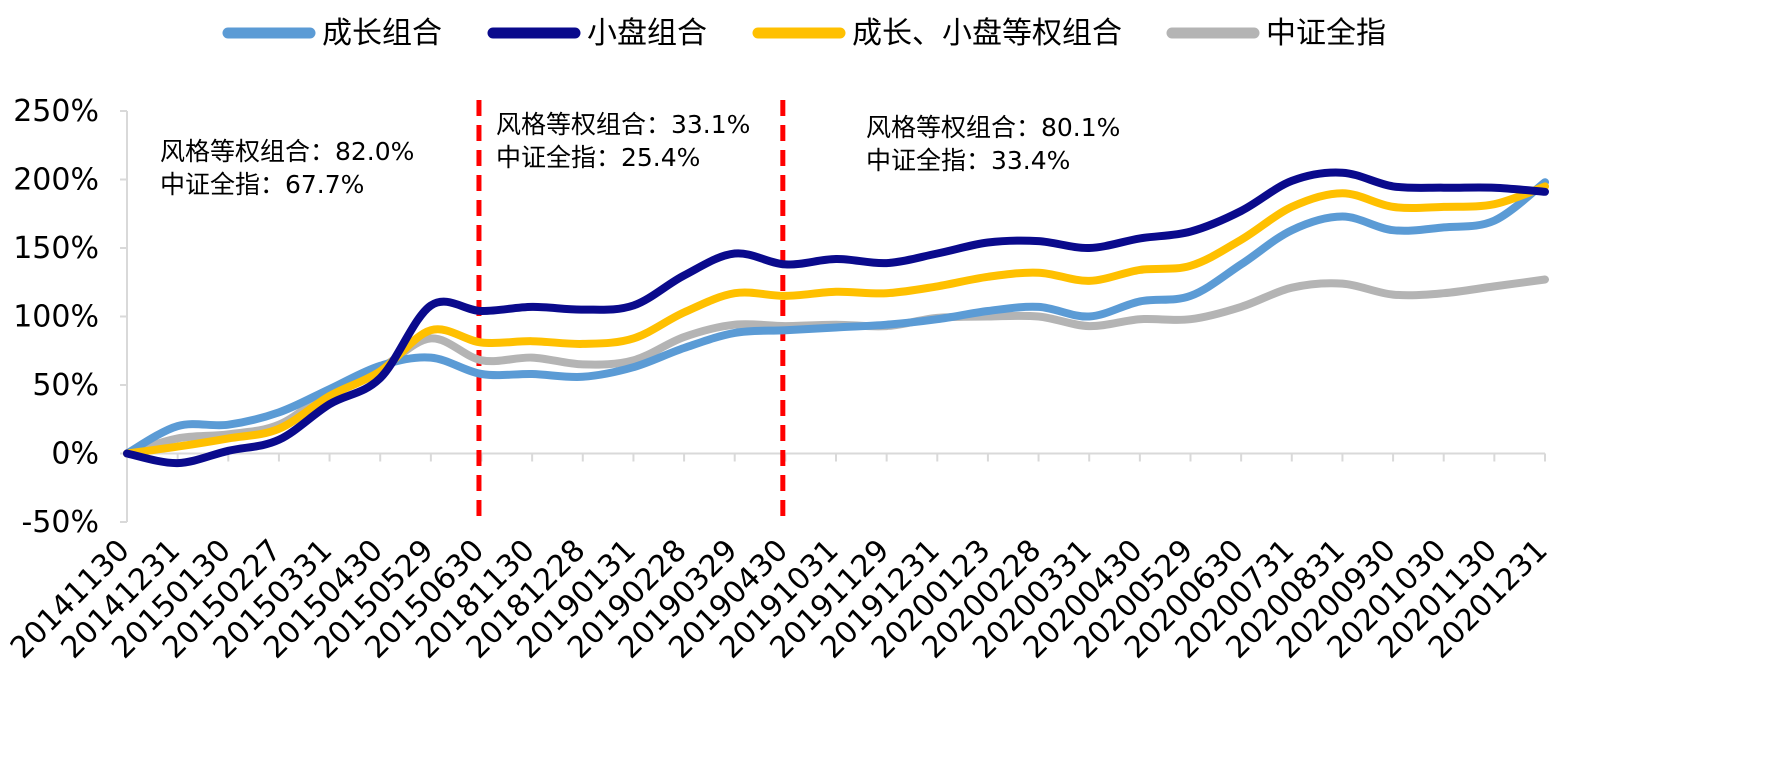 The height and width of the screenshot is (759, 1788). Describe the element at coordinates (56, 111) in the screenshot. I see `y-tick-label: 250%` at that location.